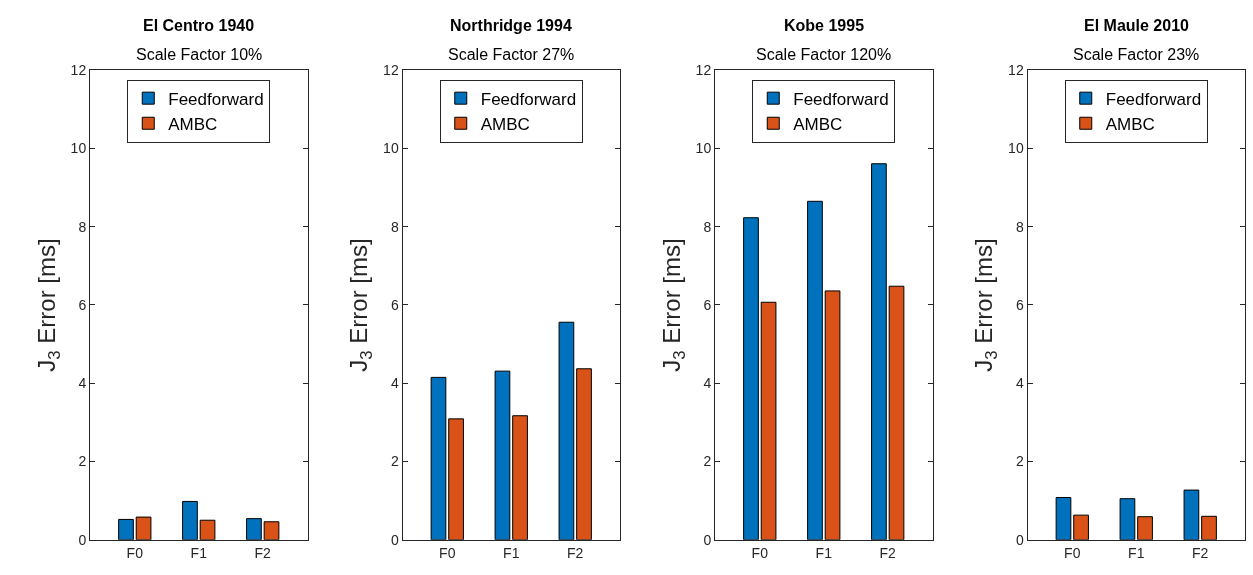  Describe the element at coordinates (1137, 25) in the screenshot. I see `chart-title: El Maule 2010` at that location.